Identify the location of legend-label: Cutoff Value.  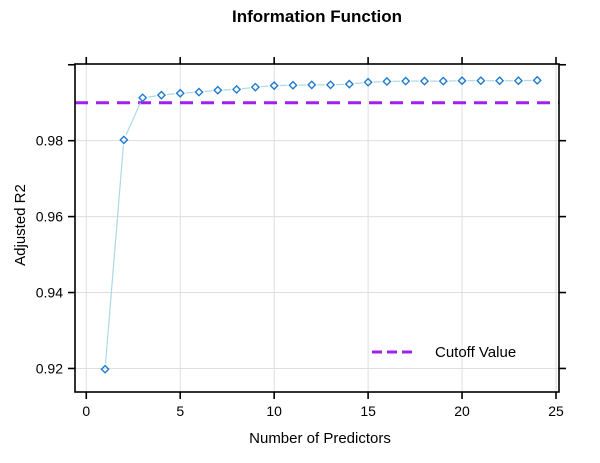
(475, 352).